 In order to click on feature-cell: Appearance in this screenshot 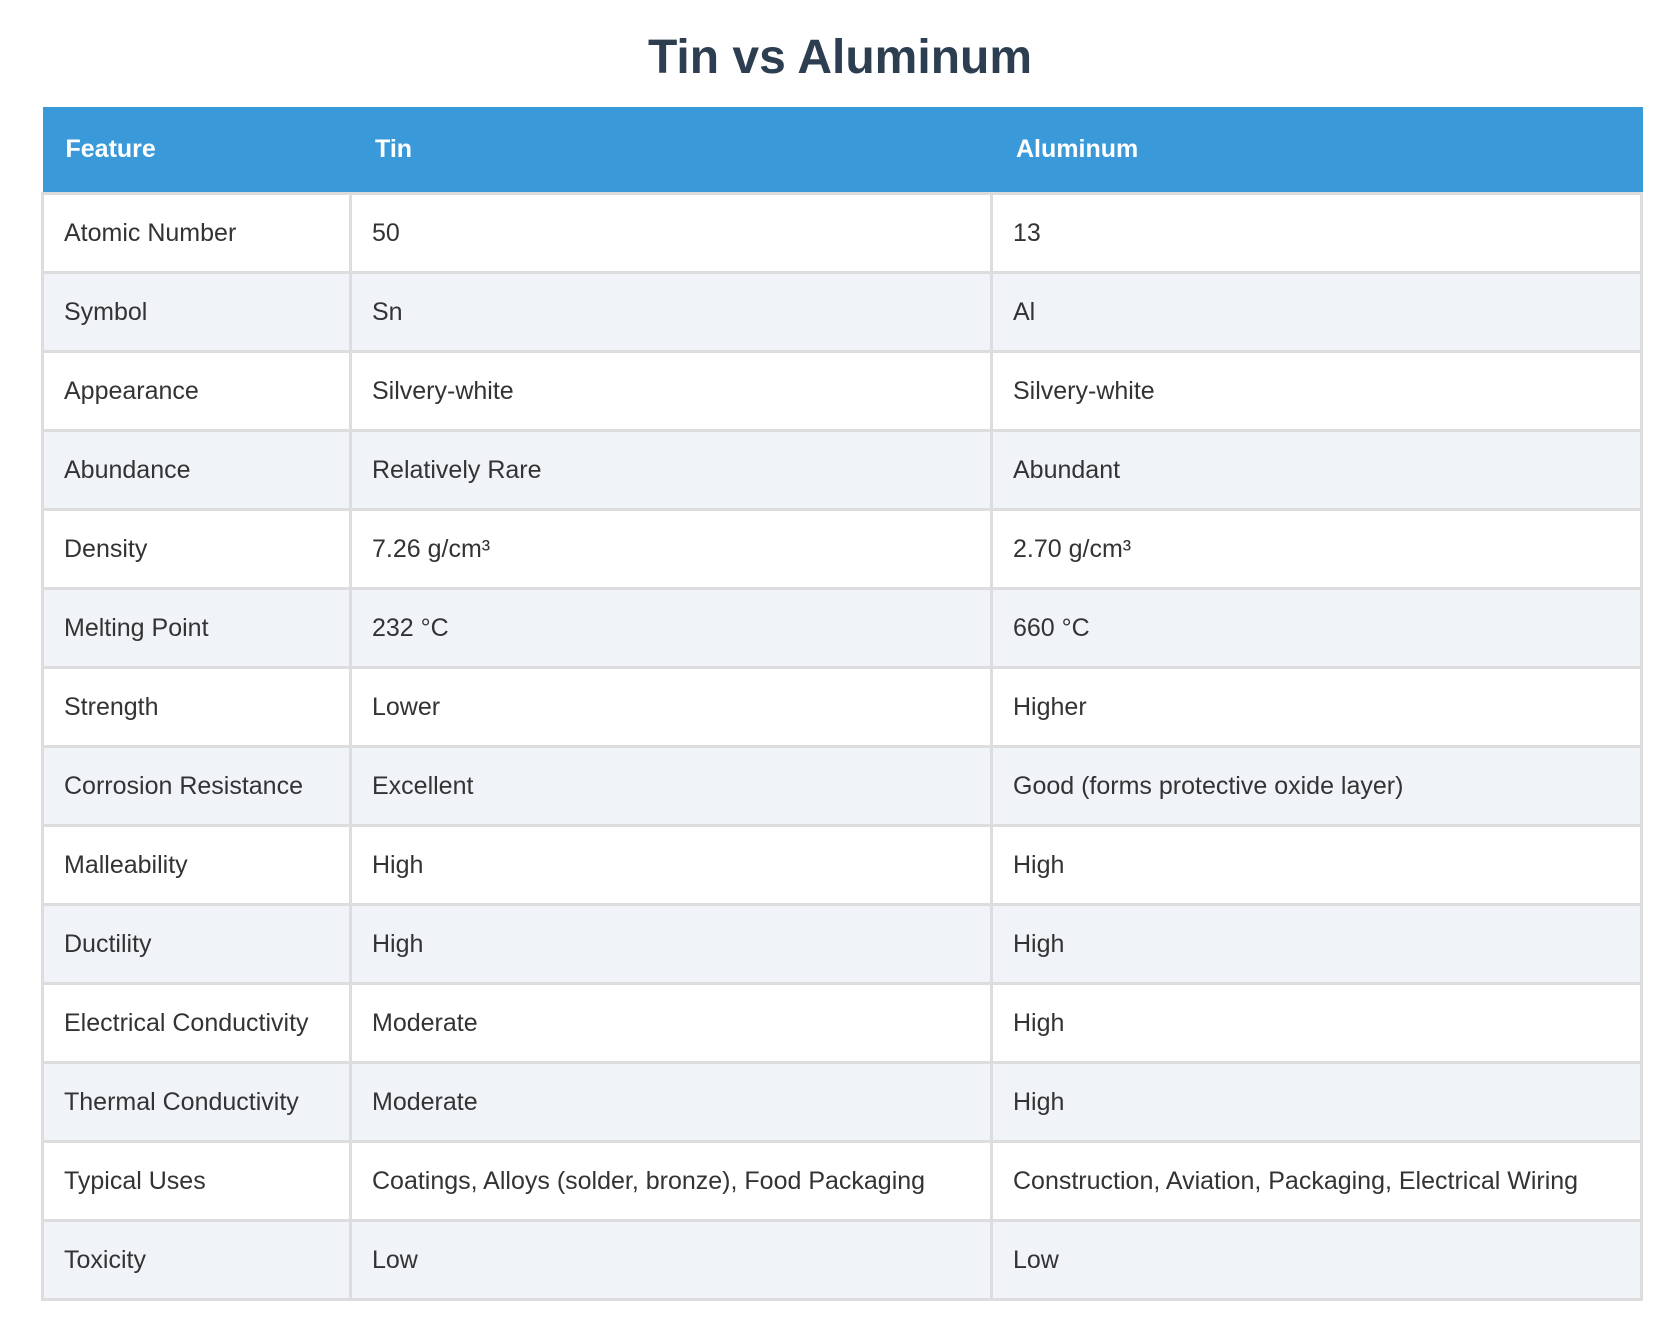, I will do `click(196, 391)`.